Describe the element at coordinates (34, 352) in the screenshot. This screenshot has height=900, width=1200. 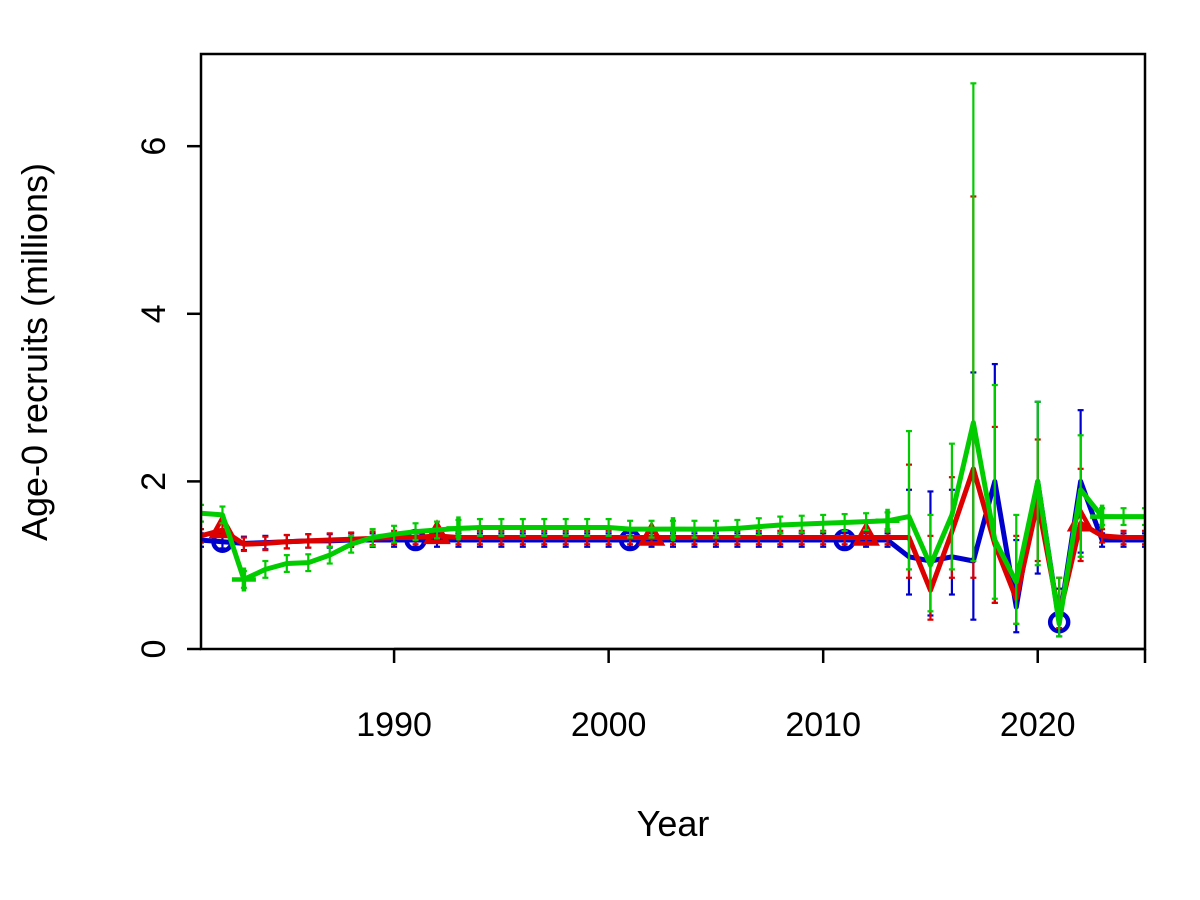
I see `y-axis-title: Age-0 recruits (millions)` at that location.